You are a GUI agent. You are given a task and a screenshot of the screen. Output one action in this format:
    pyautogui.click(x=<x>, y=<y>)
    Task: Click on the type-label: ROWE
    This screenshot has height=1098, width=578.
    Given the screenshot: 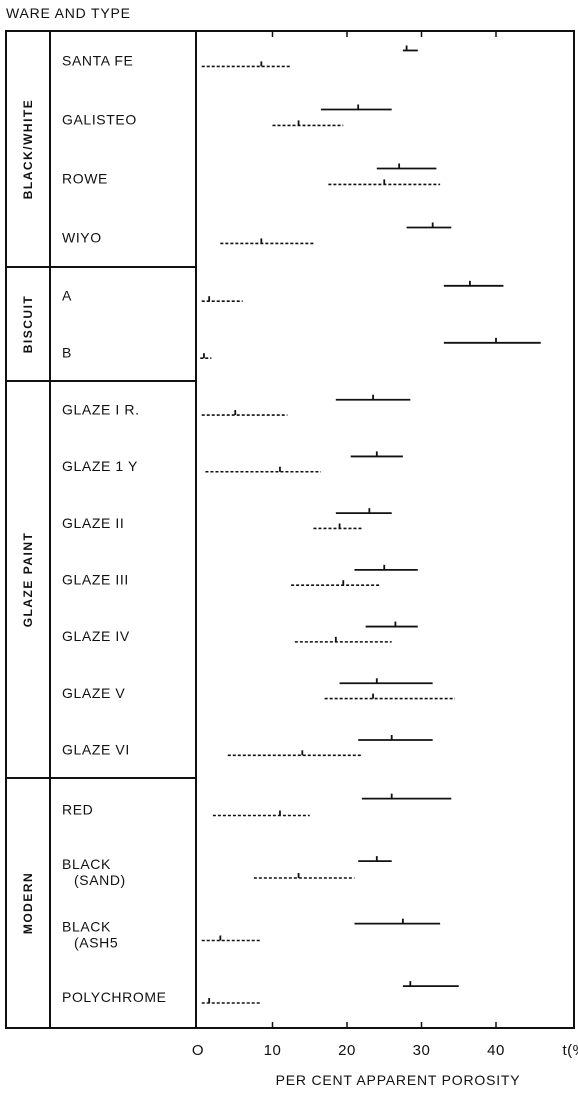 What is the action you would take?
    pyautogui.click(x=85, y=179)
    